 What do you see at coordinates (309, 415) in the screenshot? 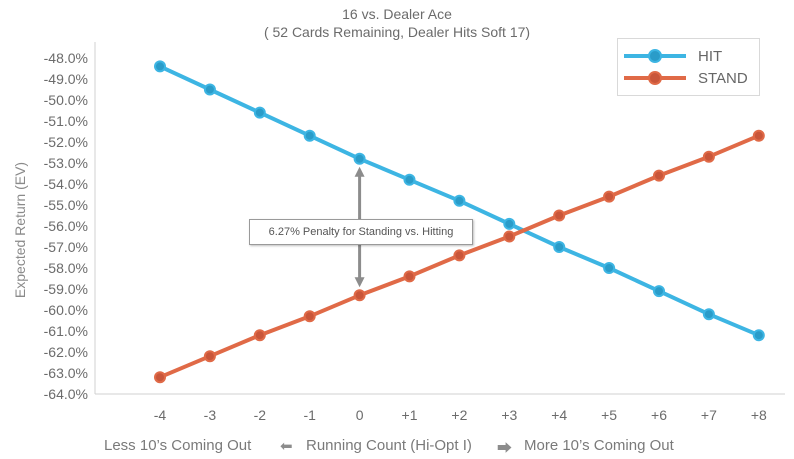
I see `x-tick-label: -1` at bounding box center [309, 415].